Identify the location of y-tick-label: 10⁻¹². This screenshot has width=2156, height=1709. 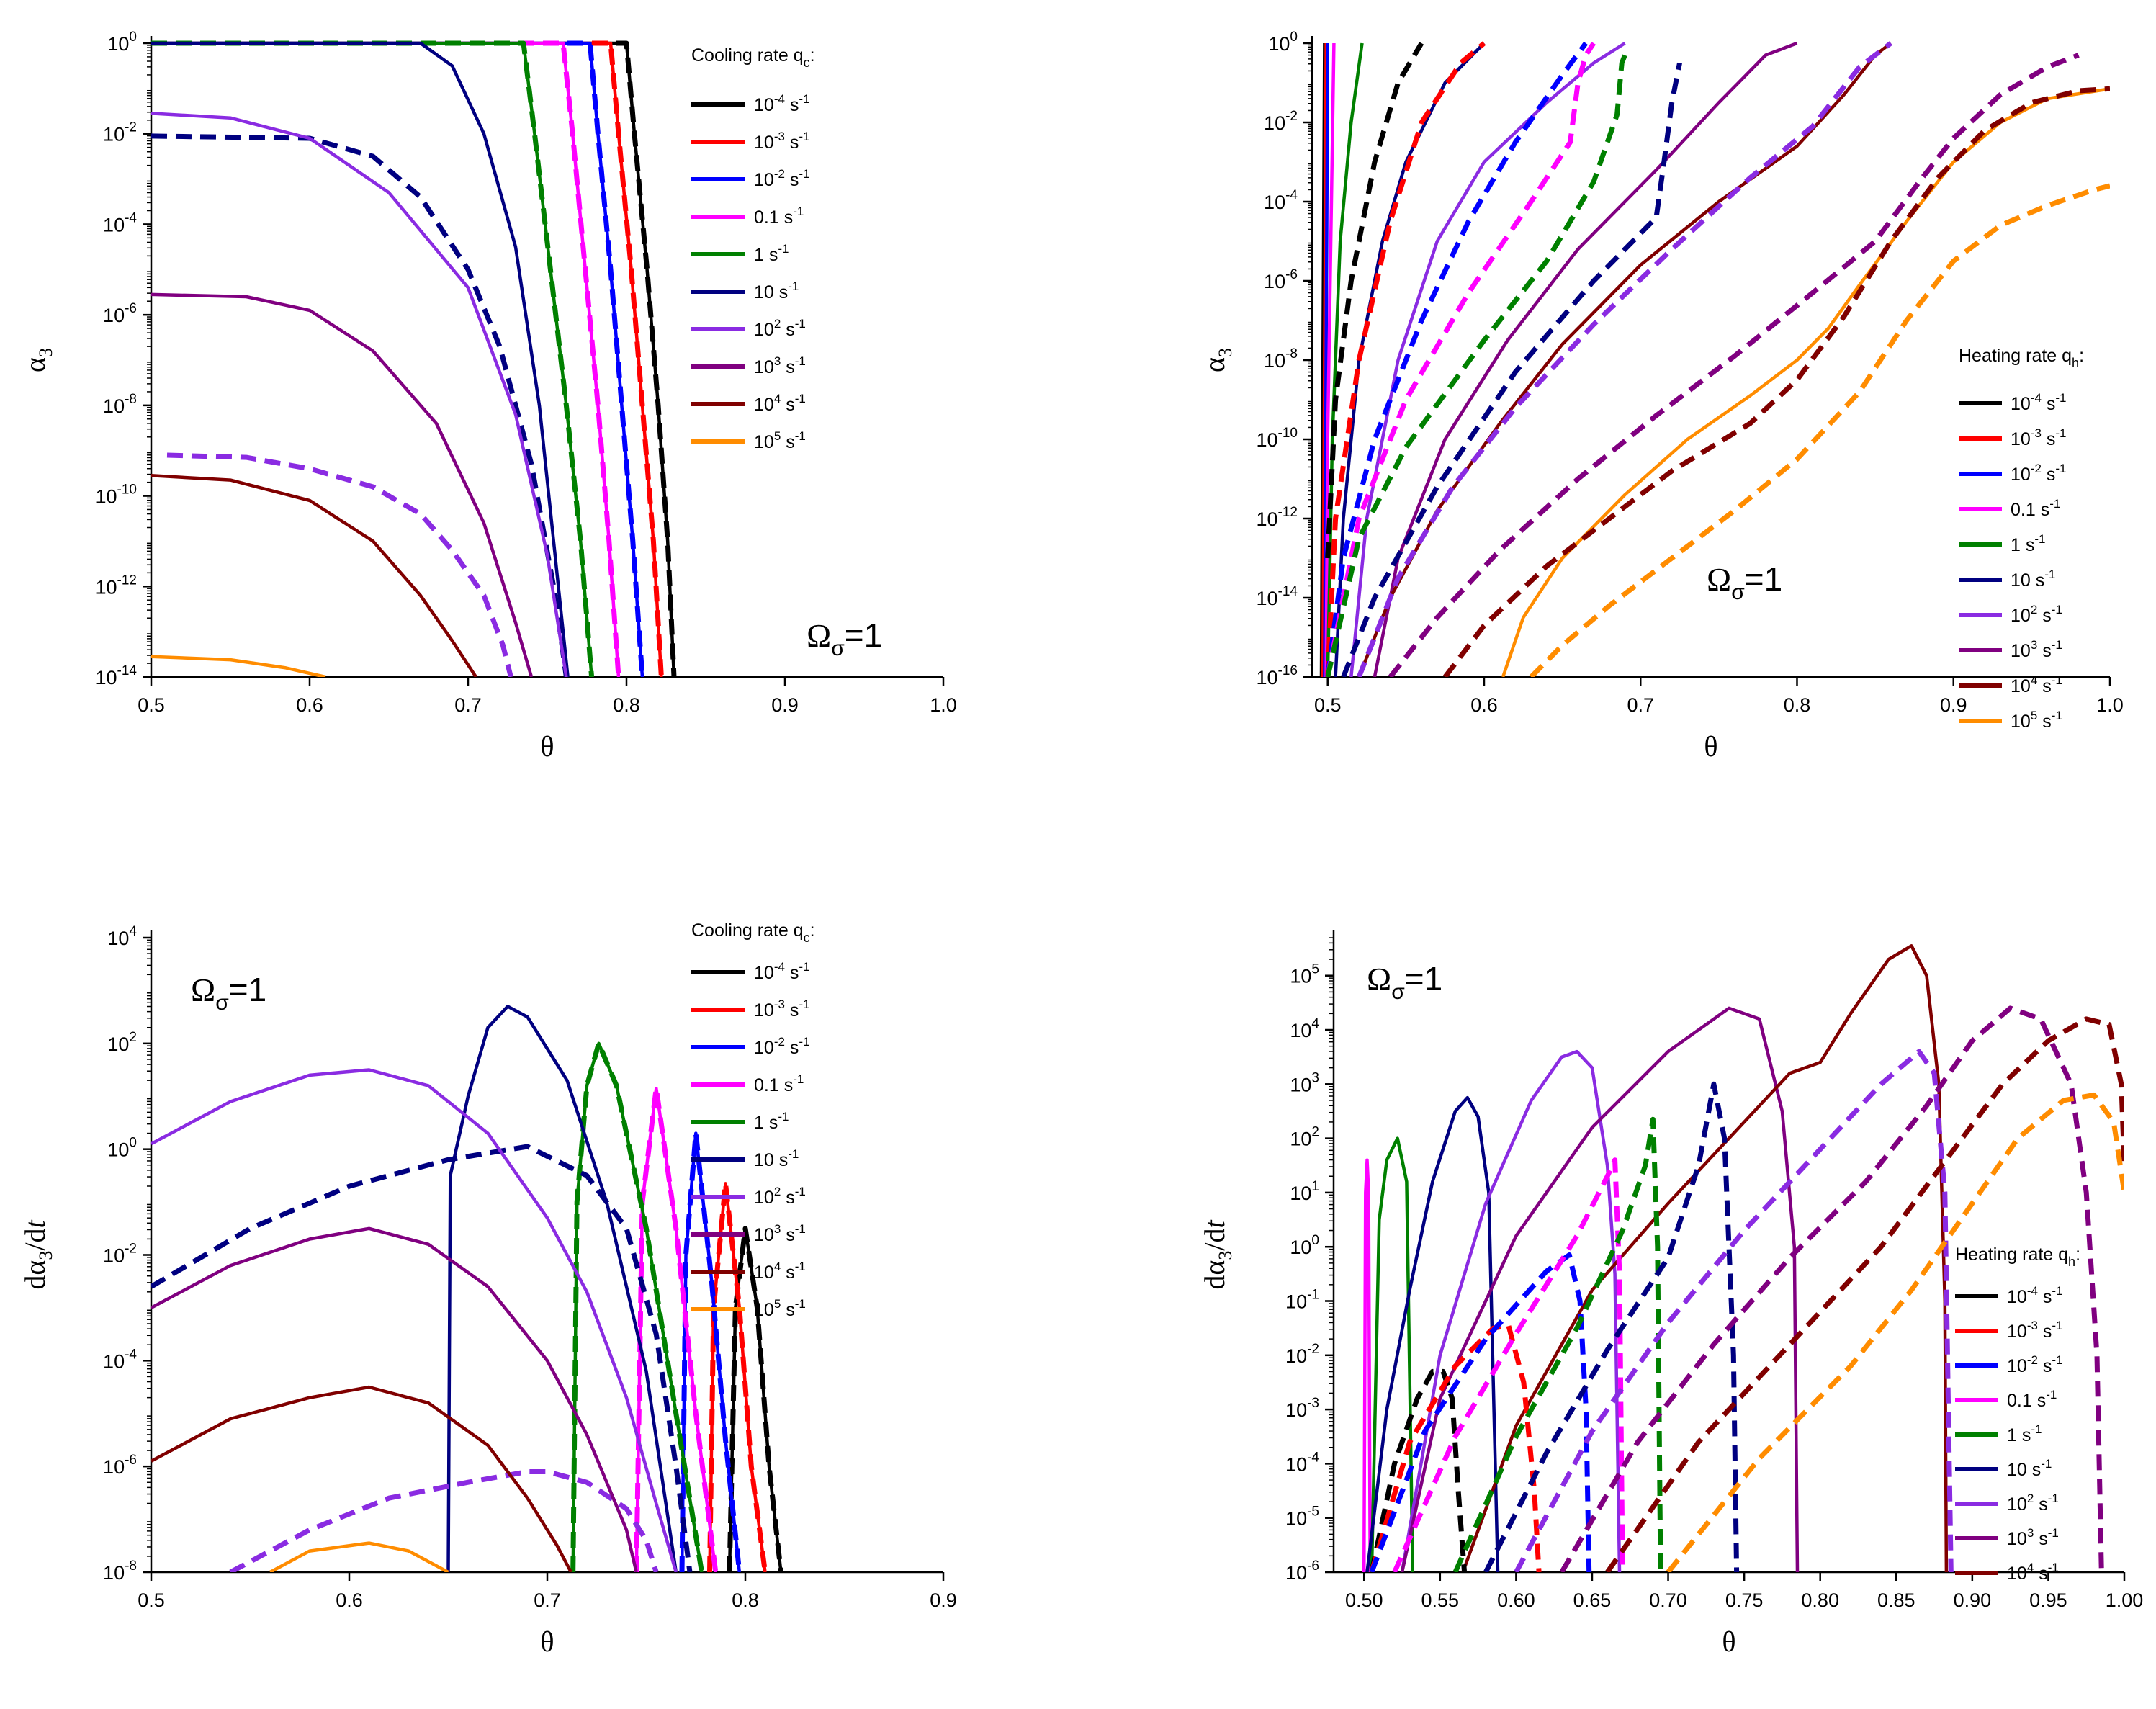
(1277, 517).